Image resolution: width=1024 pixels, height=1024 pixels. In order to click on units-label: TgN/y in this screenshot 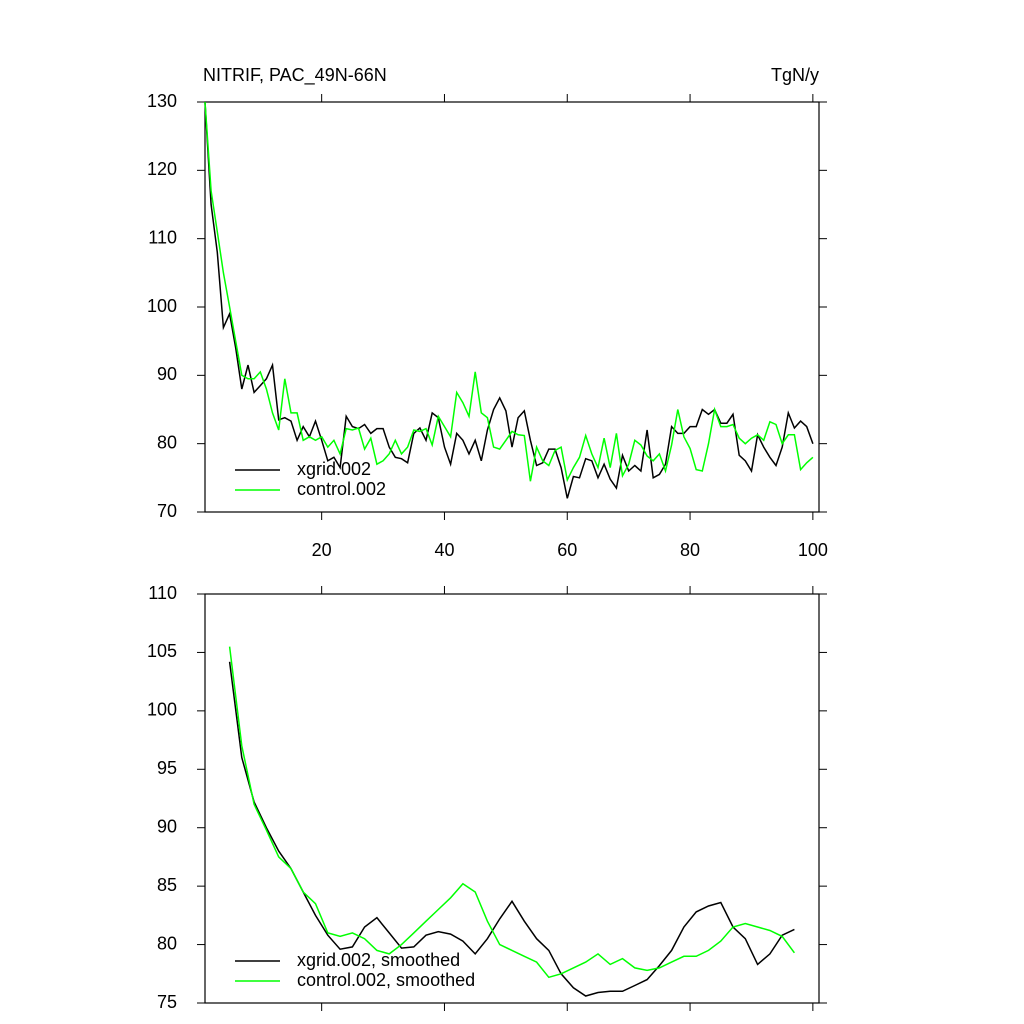, I will do `click(795, 75)`.